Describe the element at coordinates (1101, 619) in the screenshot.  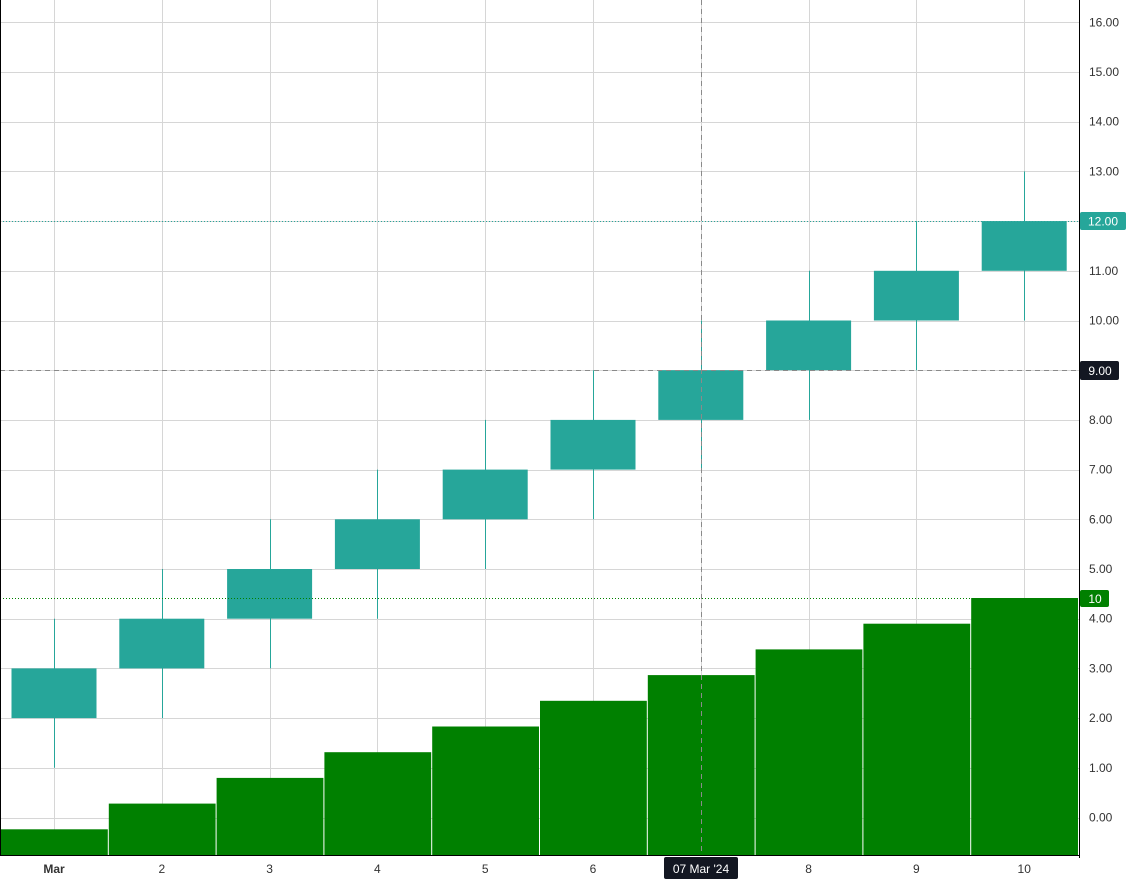
I see `price-tick-label: 4.00` at that location.